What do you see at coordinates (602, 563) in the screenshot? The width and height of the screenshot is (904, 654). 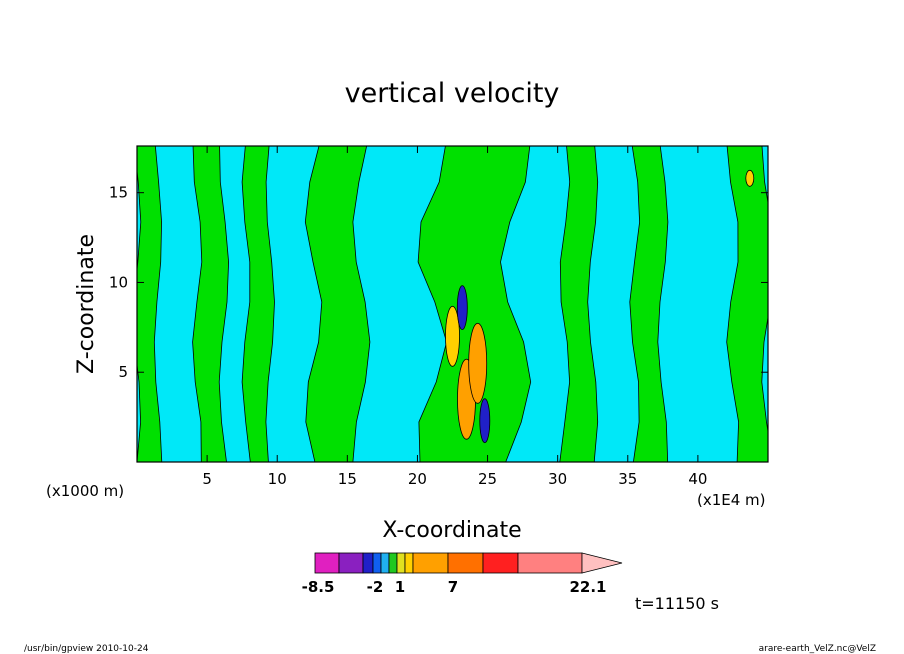 I see `colorbar-max-arrow` at bounding box center [602, 563].